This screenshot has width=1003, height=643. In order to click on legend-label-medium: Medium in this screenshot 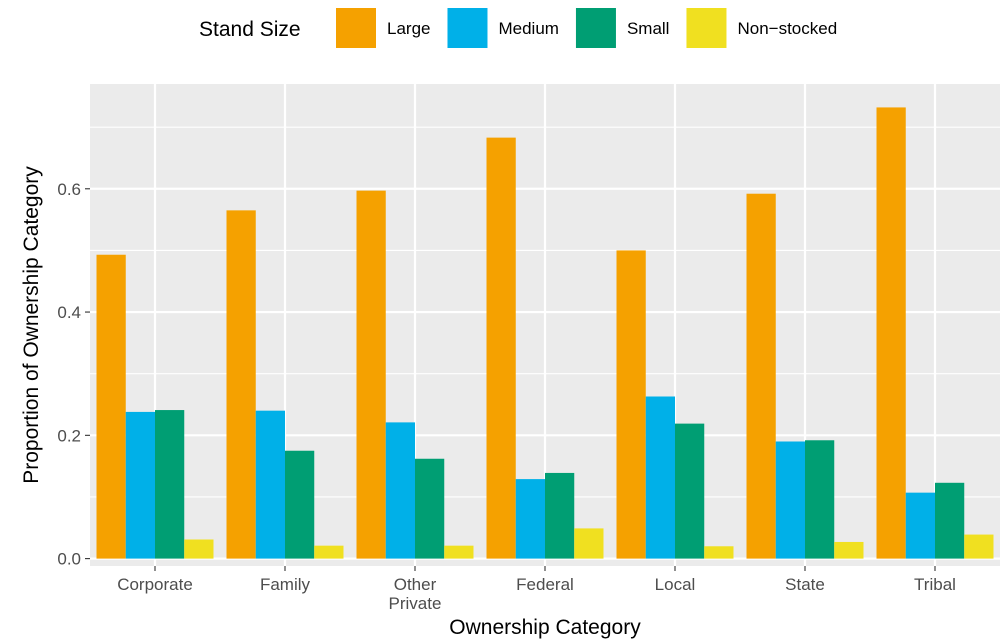, I will do `click(528, 28)`.